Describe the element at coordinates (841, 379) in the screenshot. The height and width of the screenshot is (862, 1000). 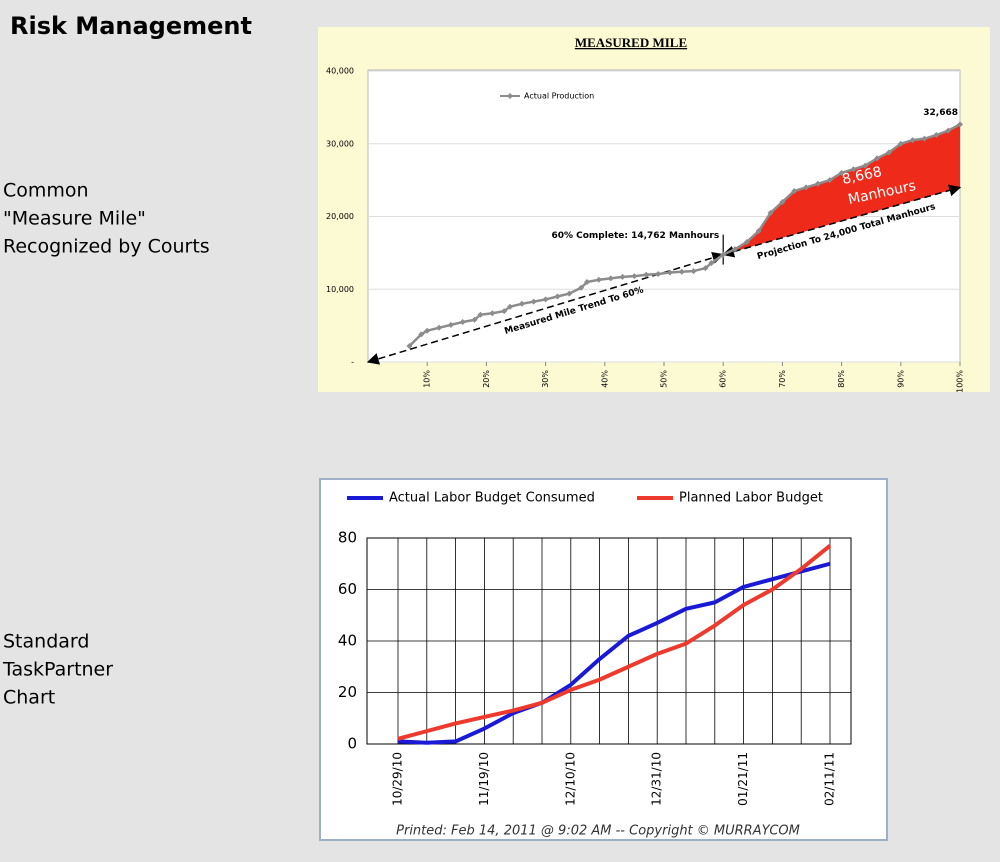
I see `x-tick-label: 80%` at that location.